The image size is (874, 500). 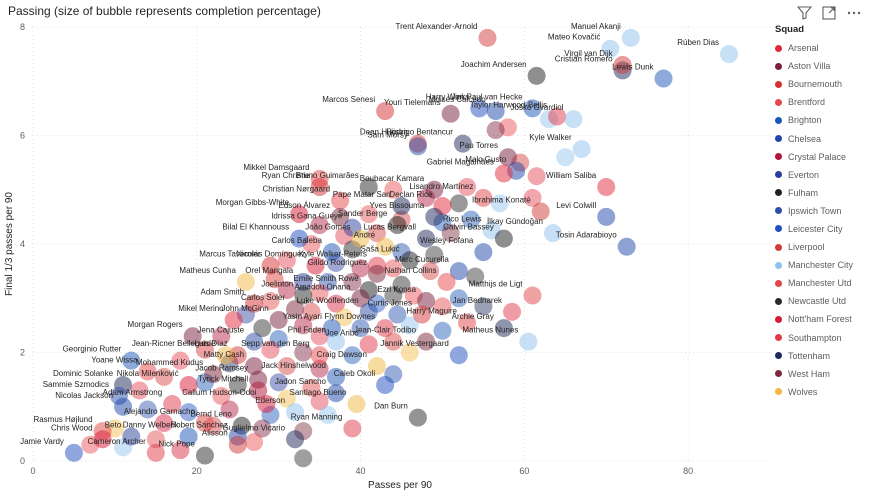 I want to click on legend-item-10: Leicester City, so click(x=823, y=229).